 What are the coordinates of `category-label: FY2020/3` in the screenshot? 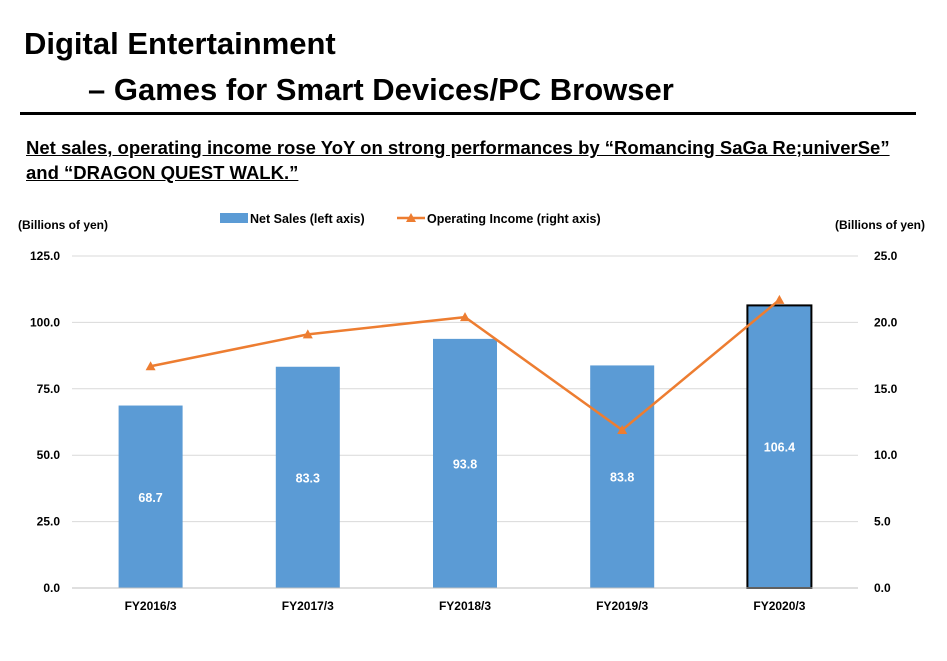 It's located at (779, 606).